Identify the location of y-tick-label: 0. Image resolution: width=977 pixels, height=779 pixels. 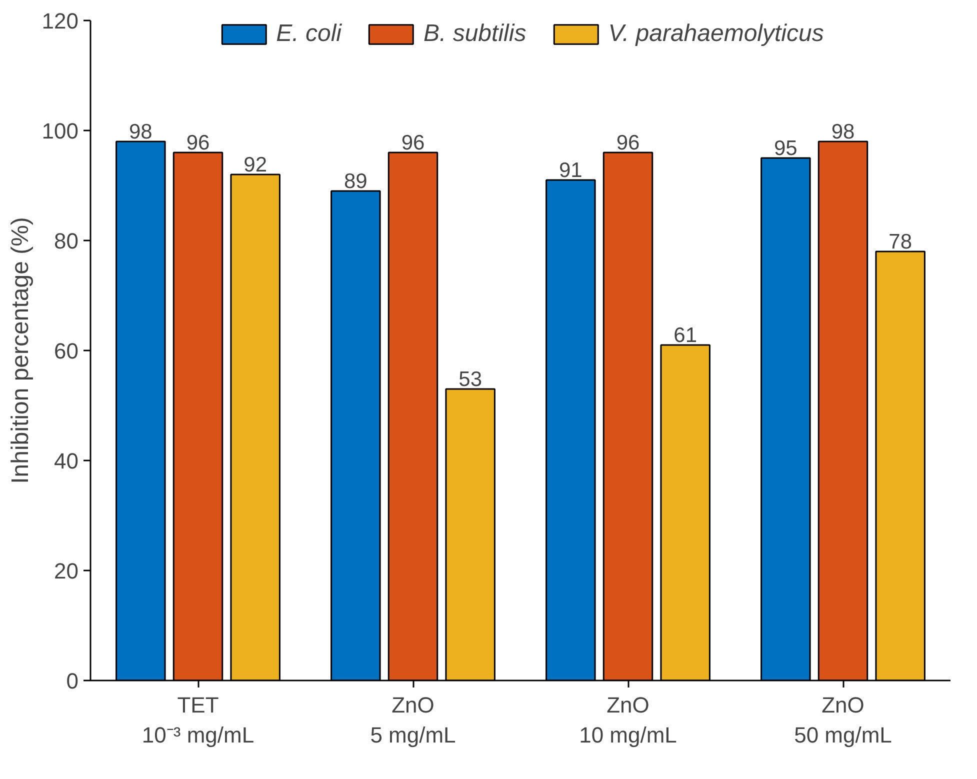
(72, 681).